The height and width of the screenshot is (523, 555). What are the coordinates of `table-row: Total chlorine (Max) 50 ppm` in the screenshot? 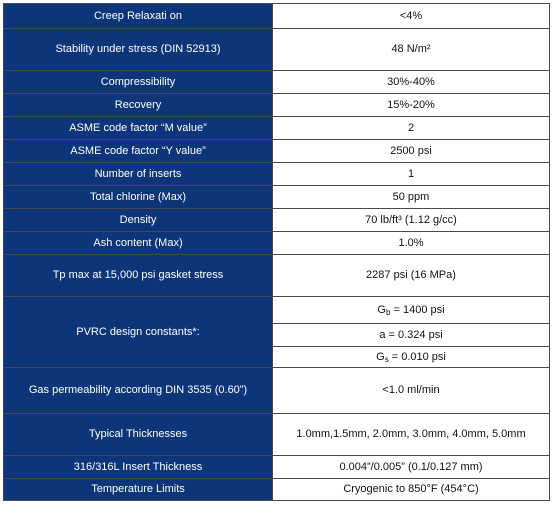 It's located at (276, 197).